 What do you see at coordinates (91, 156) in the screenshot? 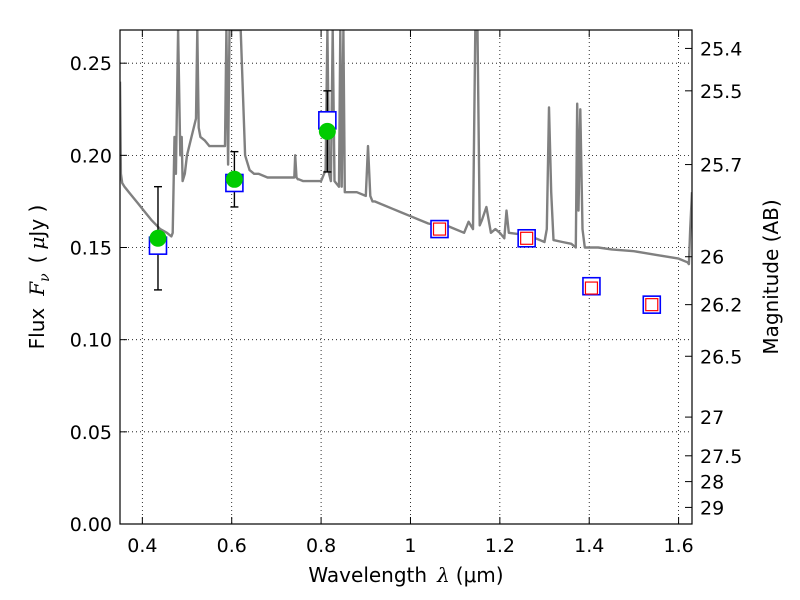
I see `y-tick-label: 0.20` at bounding box center [91, 156].